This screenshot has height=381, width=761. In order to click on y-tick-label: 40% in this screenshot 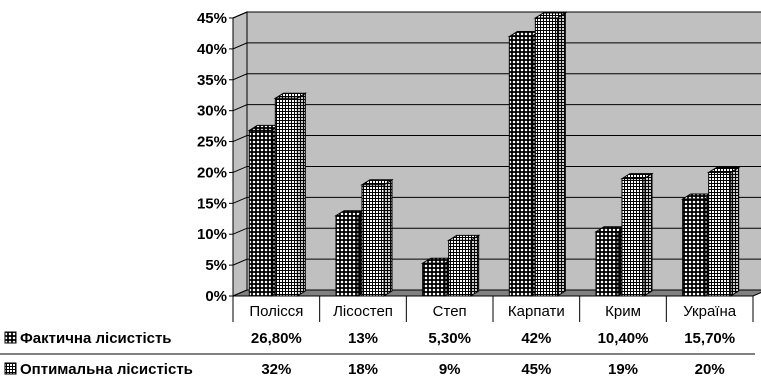, I will do `click(212, 49)`.